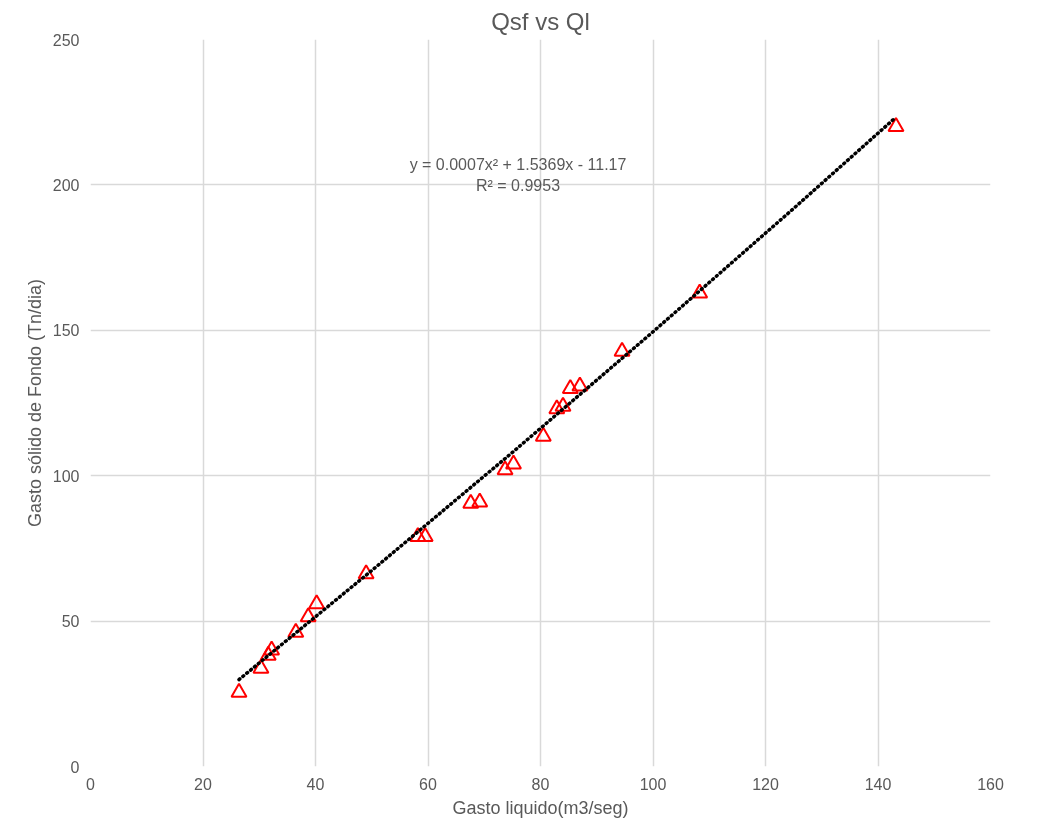 The image size is (1038, 830). What do you see at coordinates (540, 784) in the screenshot?
I see `x-tick-label: 80` at bounding box center [540, 784].